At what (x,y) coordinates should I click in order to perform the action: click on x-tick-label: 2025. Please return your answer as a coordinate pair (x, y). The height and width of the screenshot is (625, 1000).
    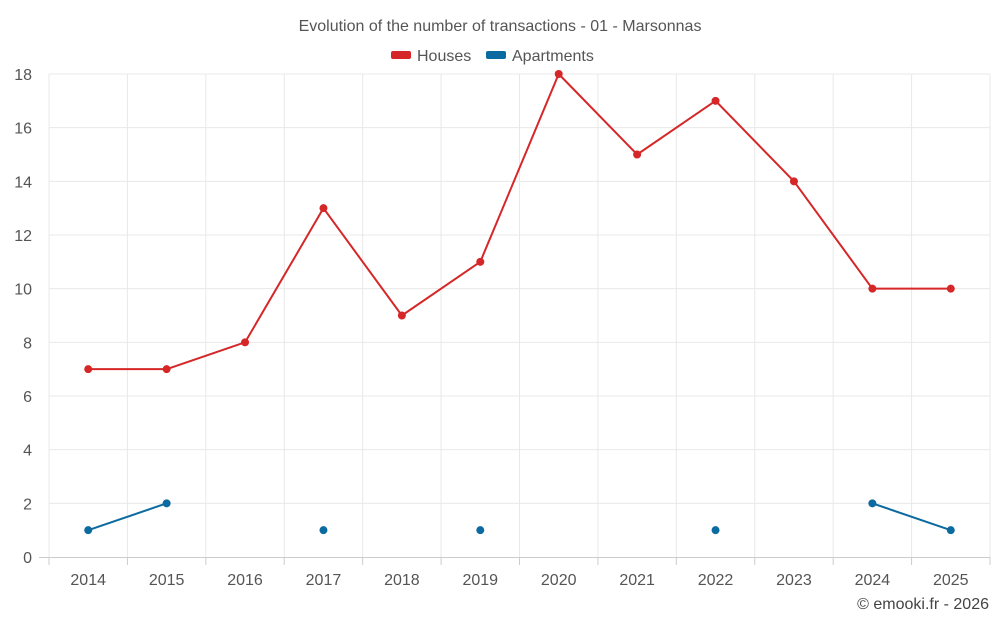
    Looking at the image, I should click on (951, 580).